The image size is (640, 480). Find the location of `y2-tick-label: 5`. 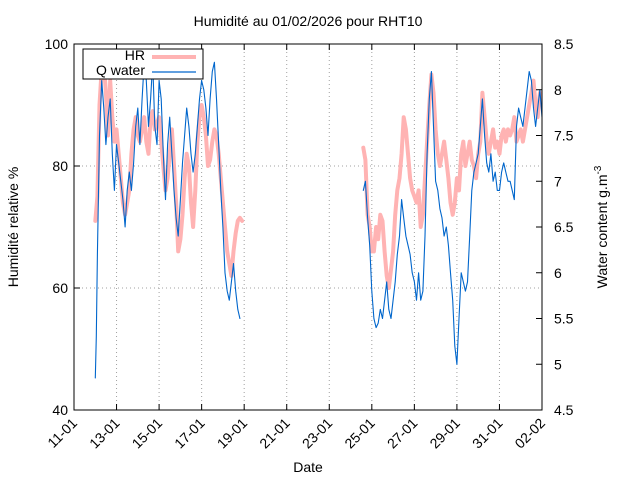

y2-tick-label: 5 is located at coordinates (558, 364).